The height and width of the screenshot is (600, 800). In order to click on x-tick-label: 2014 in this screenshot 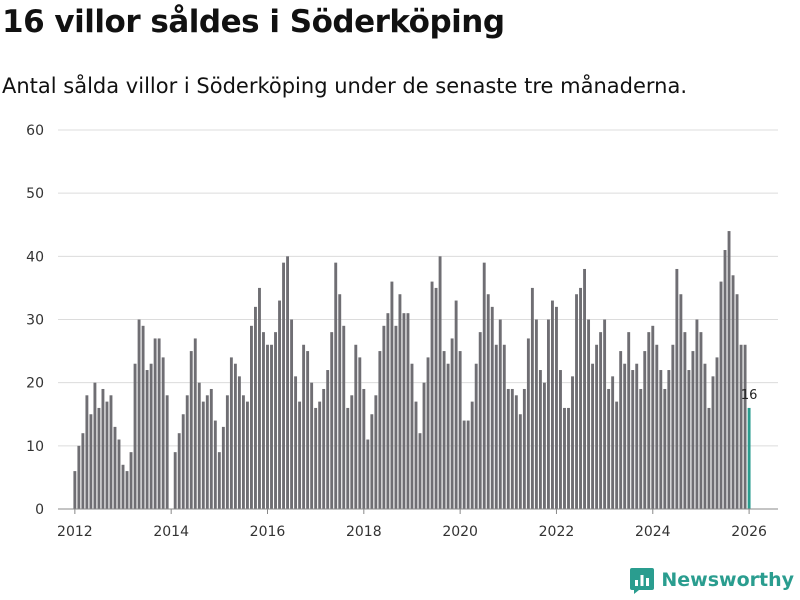, I will do `click(171, 532)`.